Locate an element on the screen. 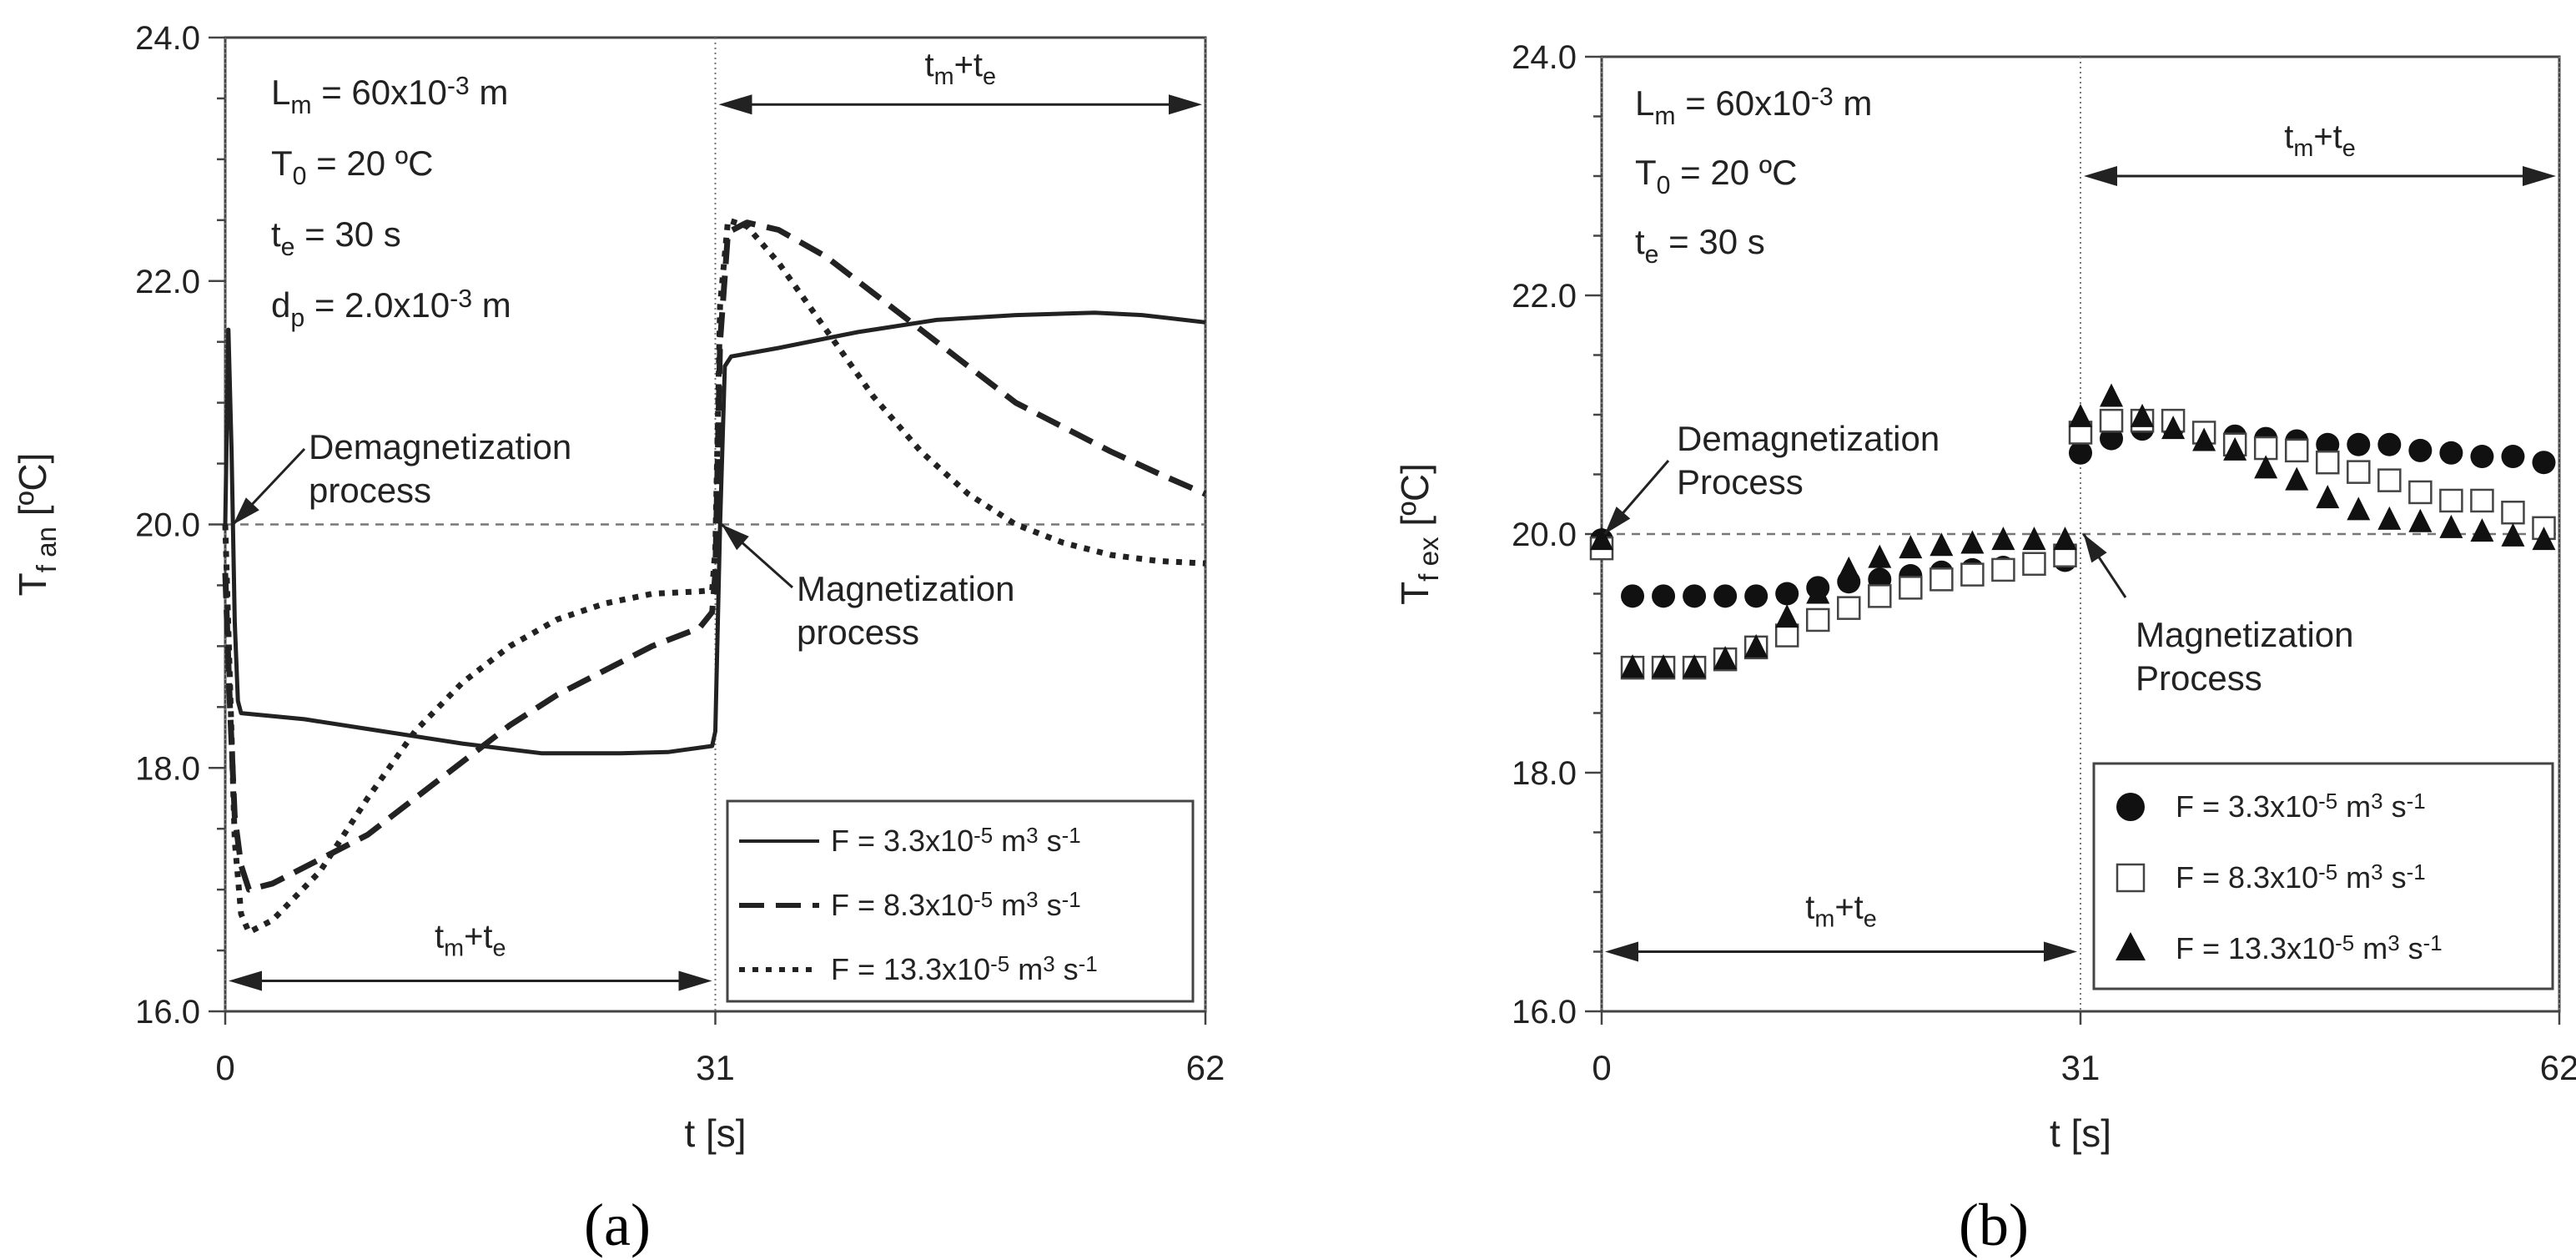  parameter-text: T0 = 20 ºC is located at coordinates (352, 167).